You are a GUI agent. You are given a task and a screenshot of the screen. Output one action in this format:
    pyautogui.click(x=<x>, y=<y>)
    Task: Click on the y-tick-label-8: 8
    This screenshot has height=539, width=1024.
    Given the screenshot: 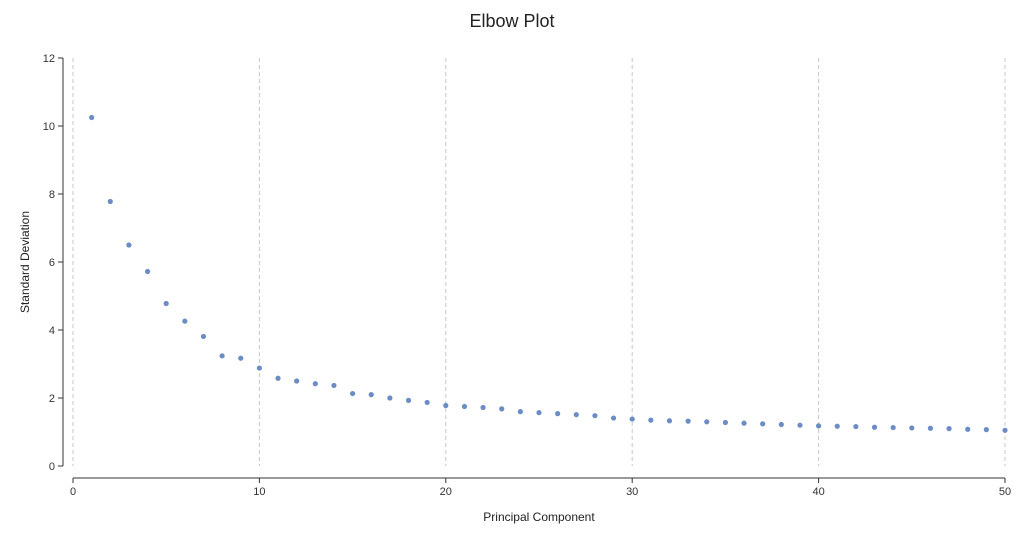 What is the action you would take?
    pyautogui.click(x=52, y=195)
    